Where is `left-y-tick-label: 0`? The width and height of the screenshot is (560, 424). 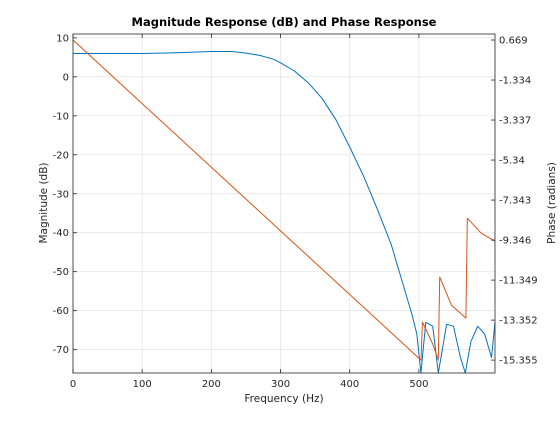 left-y-tick-label: 0 is located at coordinates (66, 77).